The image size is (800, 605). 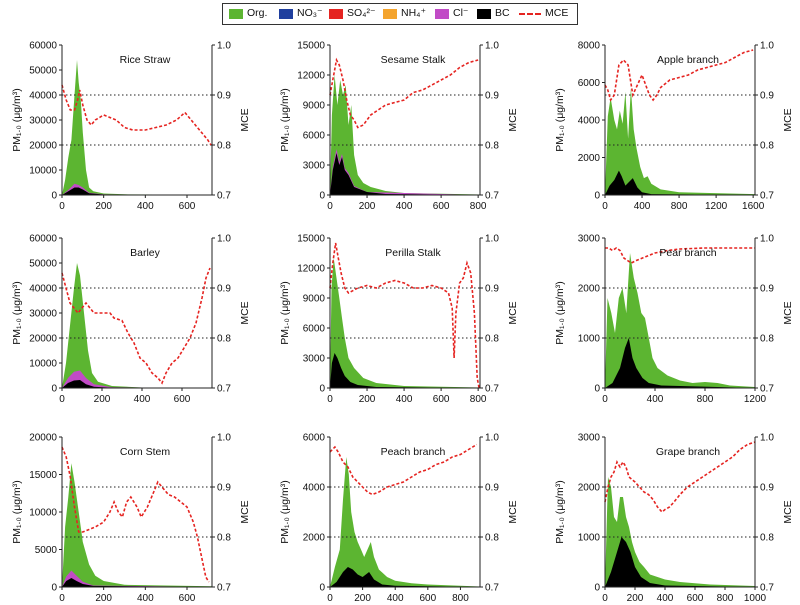 What do you see at coordinates (502, 13) in the screenshot?
I see `legend-label-bc: BC` at bounding box center [502, 13].